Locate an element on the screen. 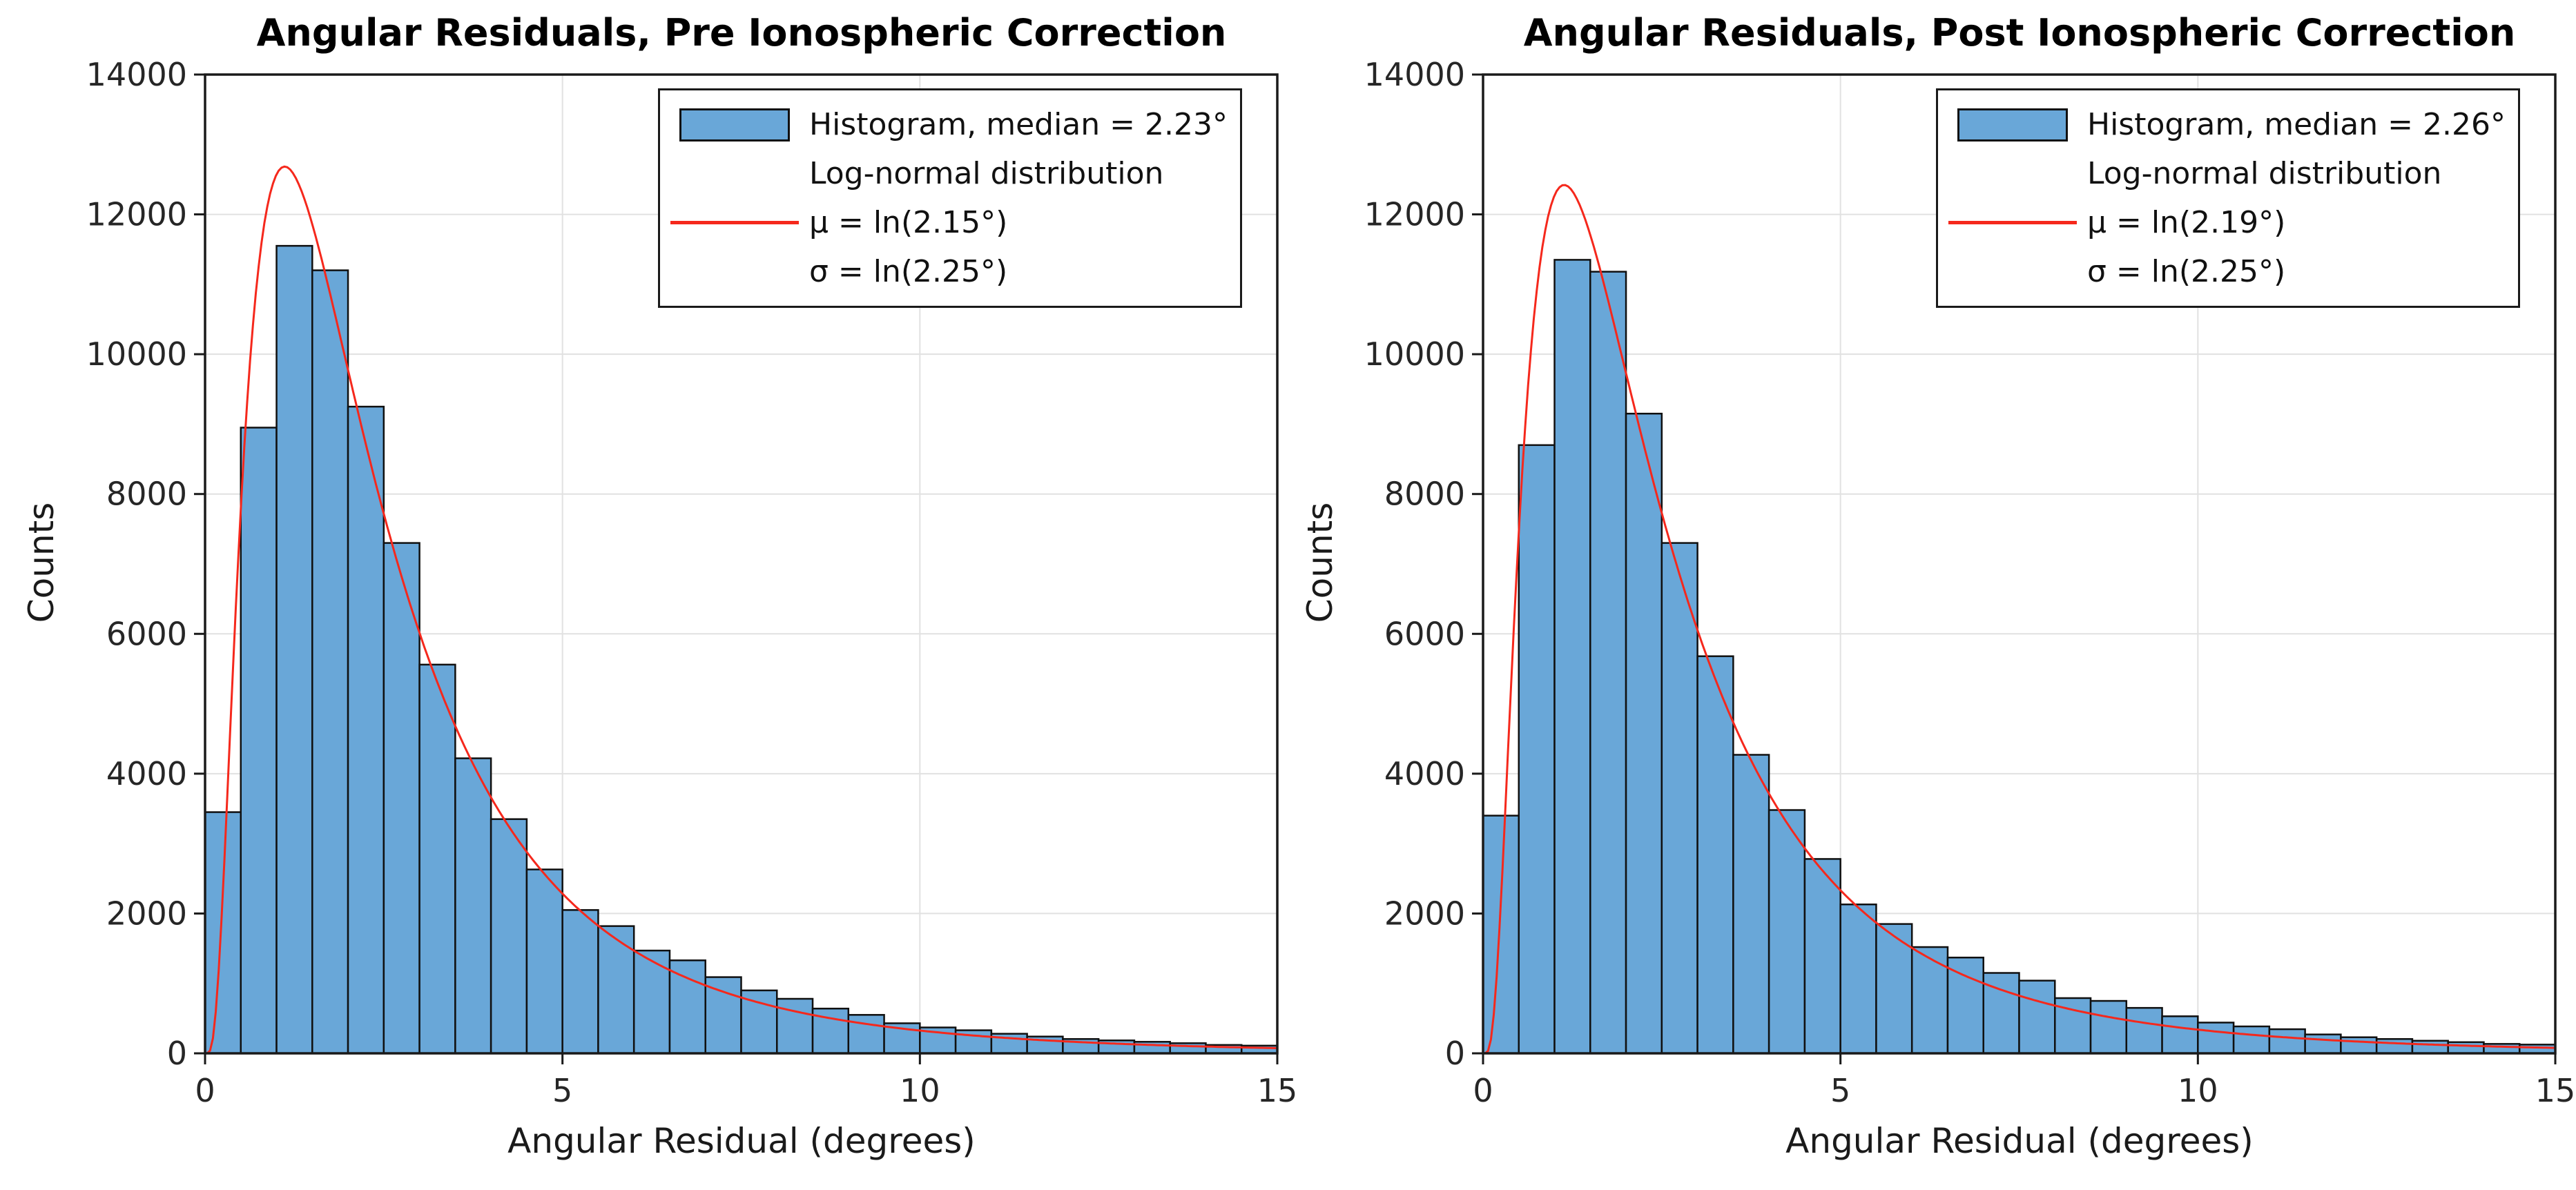  legend-row-fit-mu: μ = ln(2.15°) is located at coordinates (947, 222).